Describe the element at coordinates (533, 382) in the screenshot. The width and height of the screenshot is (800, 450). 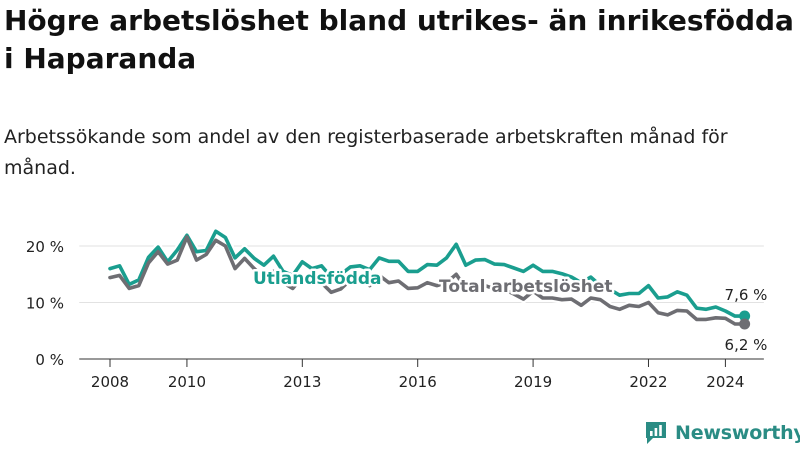
I see `x-tick-label: 2019` at that location.